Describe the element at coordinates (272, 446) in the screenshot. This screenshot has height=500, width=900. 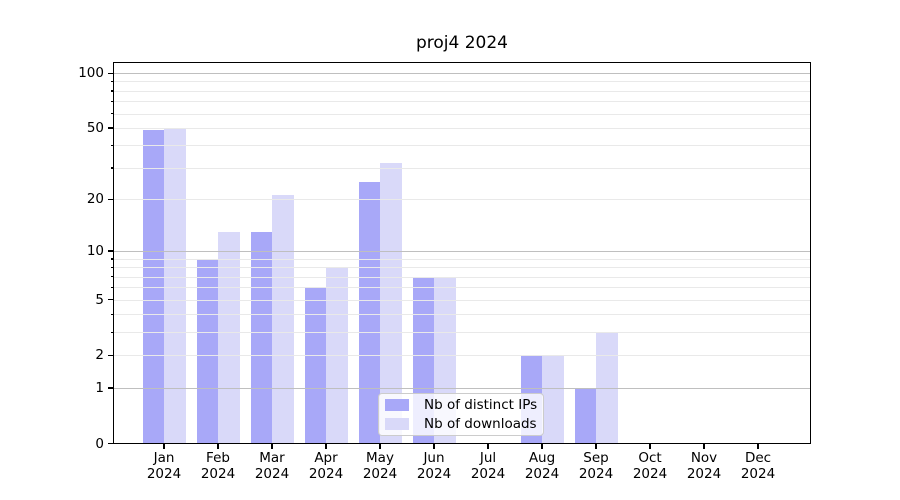
I see `x-tick-mar` at that location.